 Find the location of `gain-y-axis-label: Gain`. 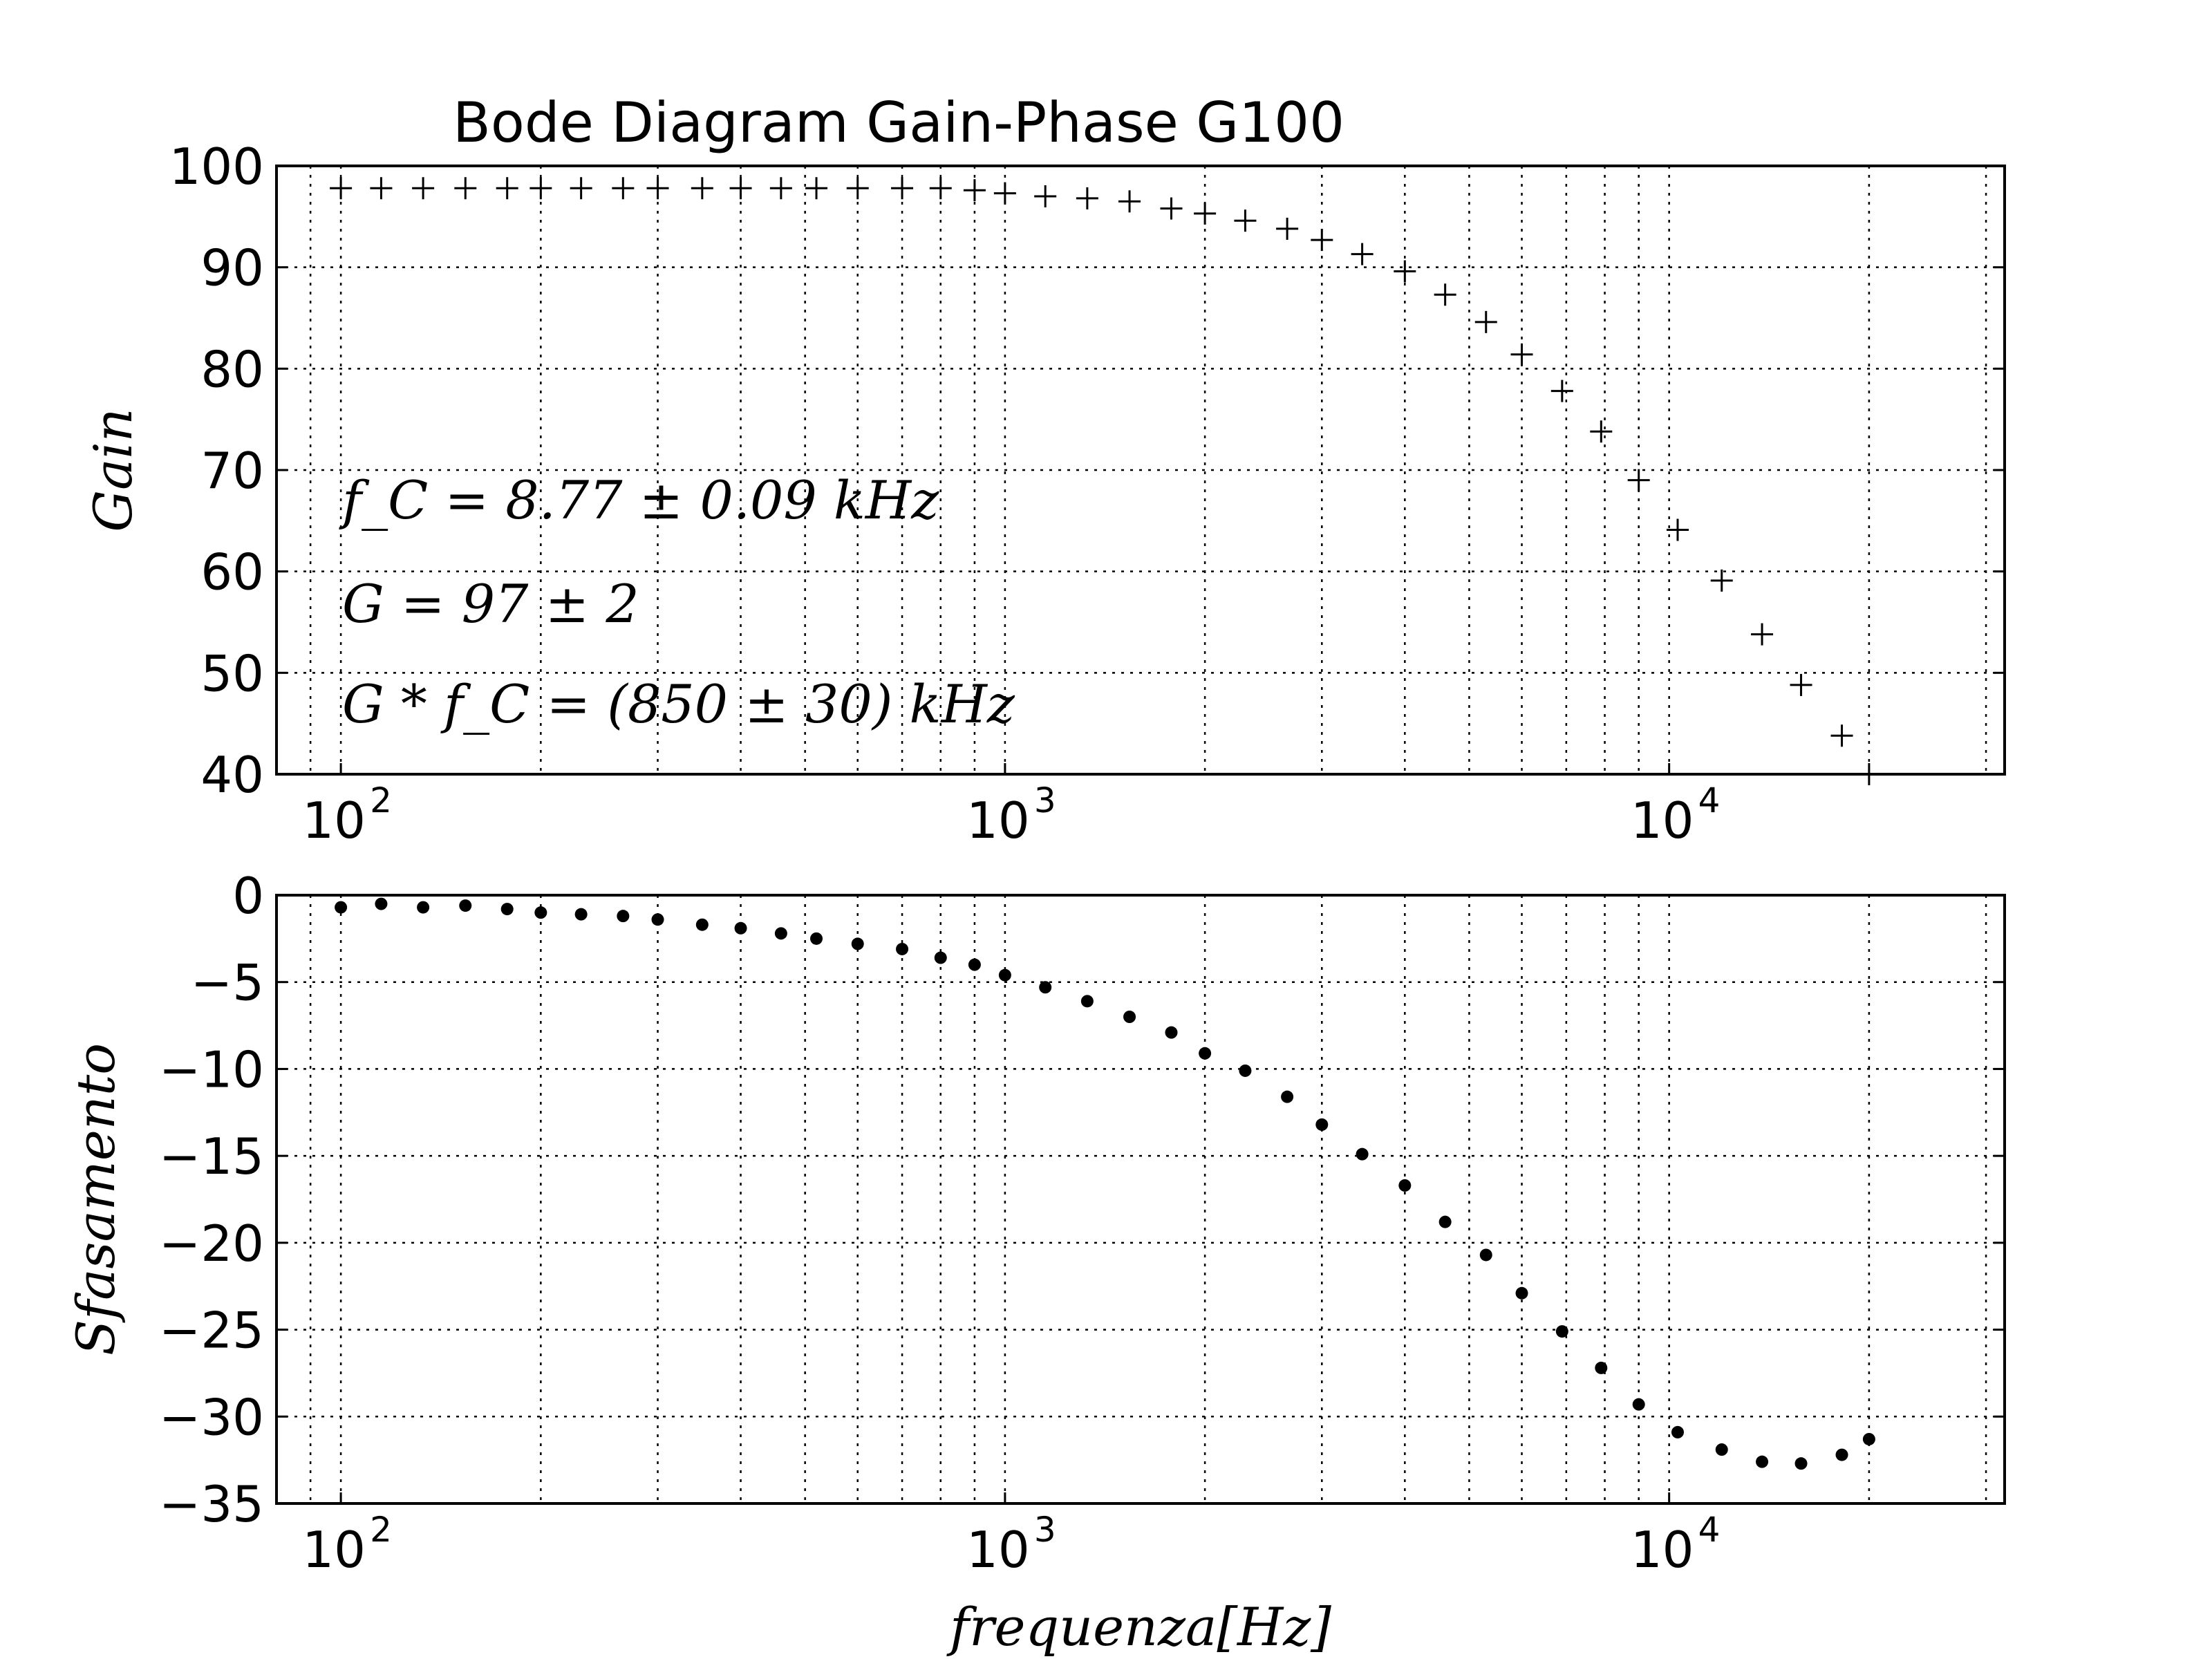

gain-y-axis-label: Gain is located at coordinates (113, 470).